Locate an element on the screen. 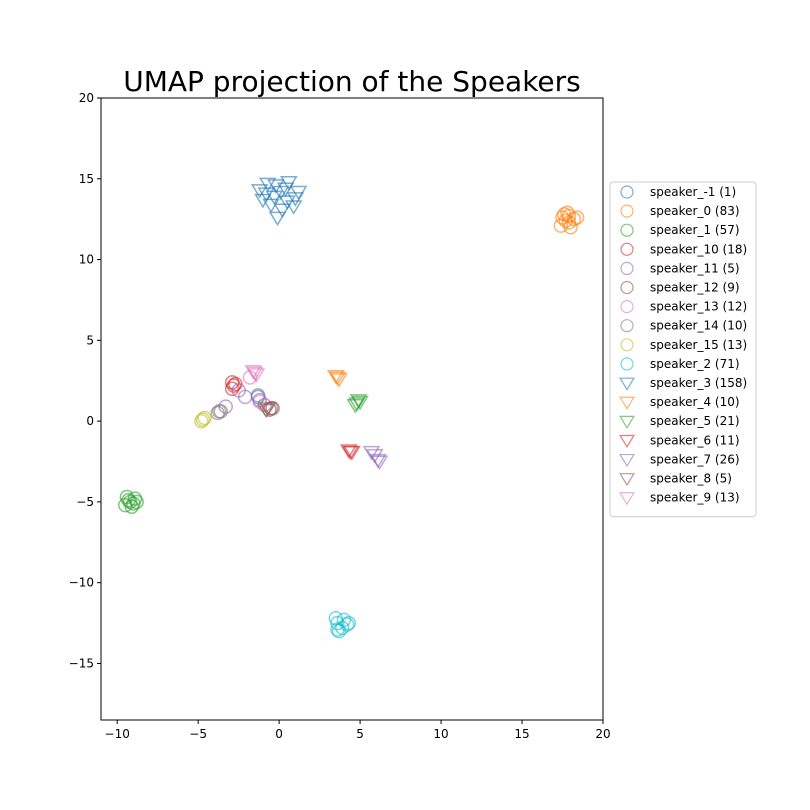 The width and height of the screenshot is (810, 810). y-axis: −15 −10 −5 0 5 10 15 20 is located at coordinates (85, 380).